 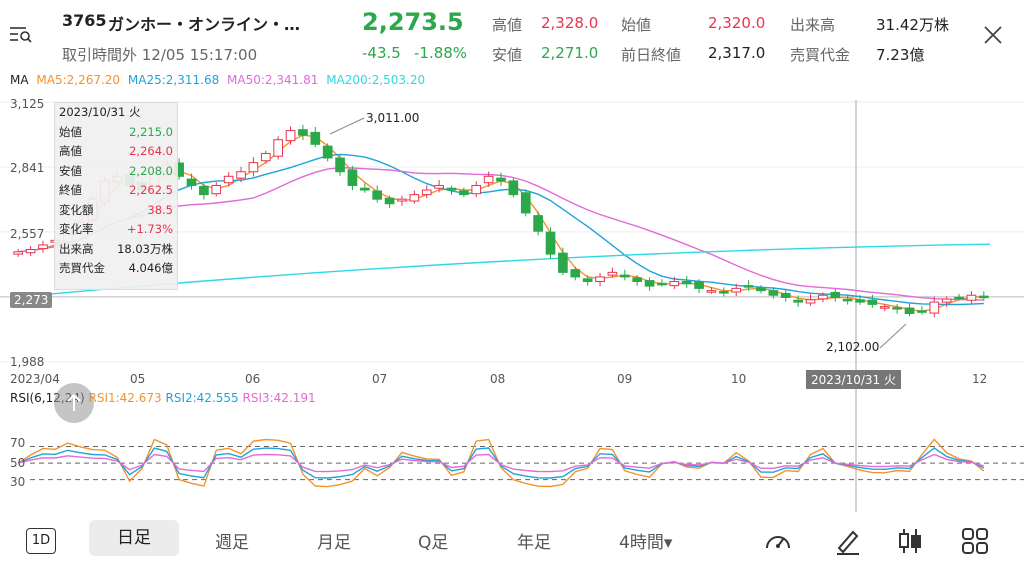 I want to click on stat-label: 始値, so click(x=636, y=25).